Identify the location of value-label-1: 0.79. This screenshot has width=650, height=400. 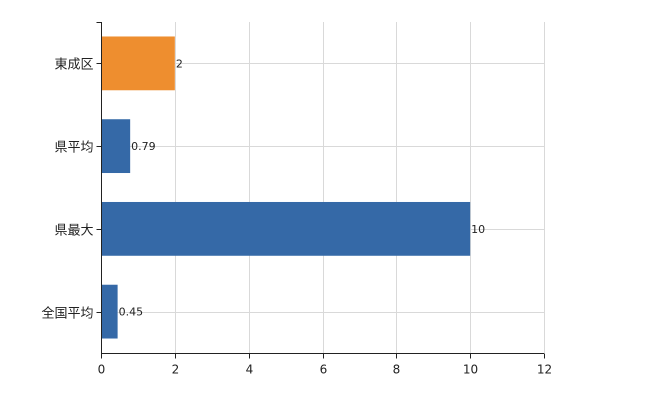
(143, 146).